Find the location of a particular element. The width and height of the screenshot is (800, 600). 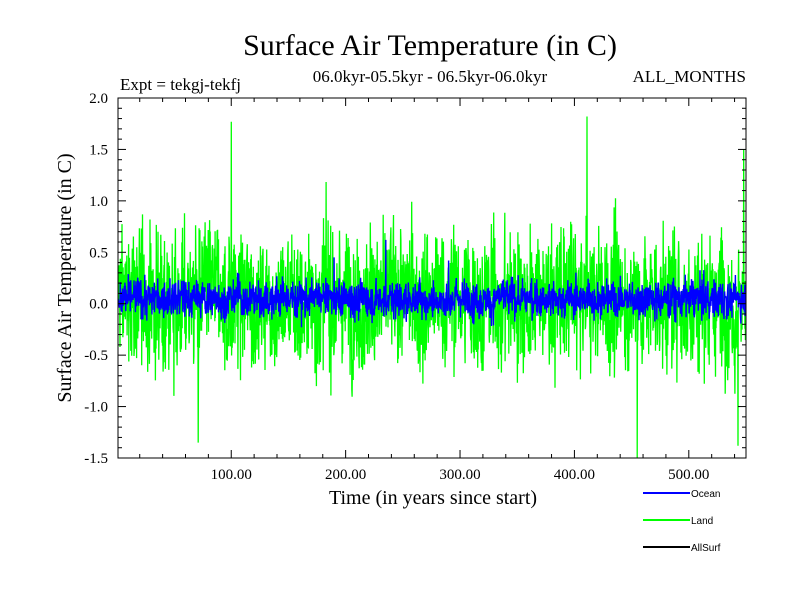

legend-label-land: Land is located at coordinates (702, 521).